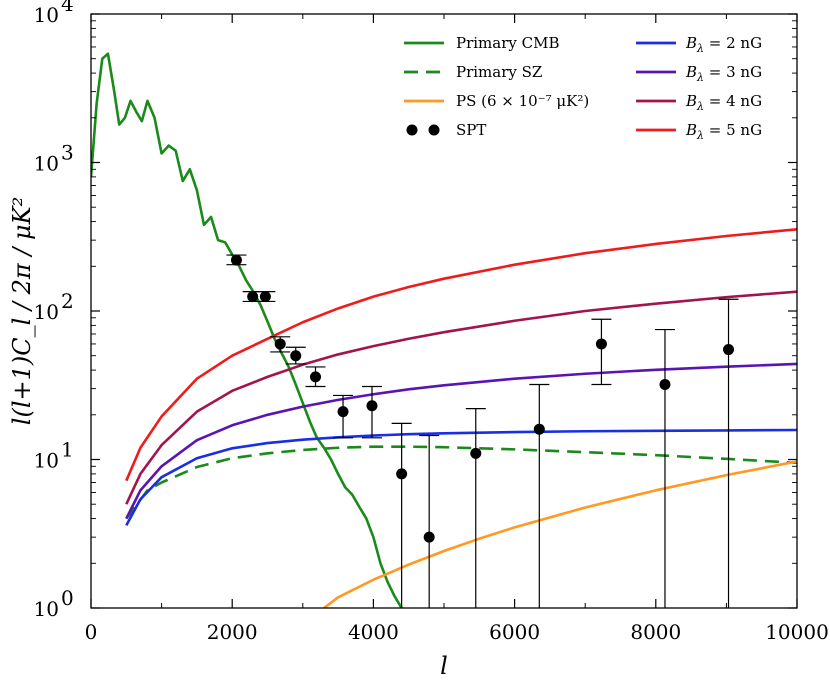 Image resolution: width=830 pixels, height=683 pixels. What do you see at coordinates (560, 534) in the screenshot?
I see `curve-ps` at bounding box center [560, 534].